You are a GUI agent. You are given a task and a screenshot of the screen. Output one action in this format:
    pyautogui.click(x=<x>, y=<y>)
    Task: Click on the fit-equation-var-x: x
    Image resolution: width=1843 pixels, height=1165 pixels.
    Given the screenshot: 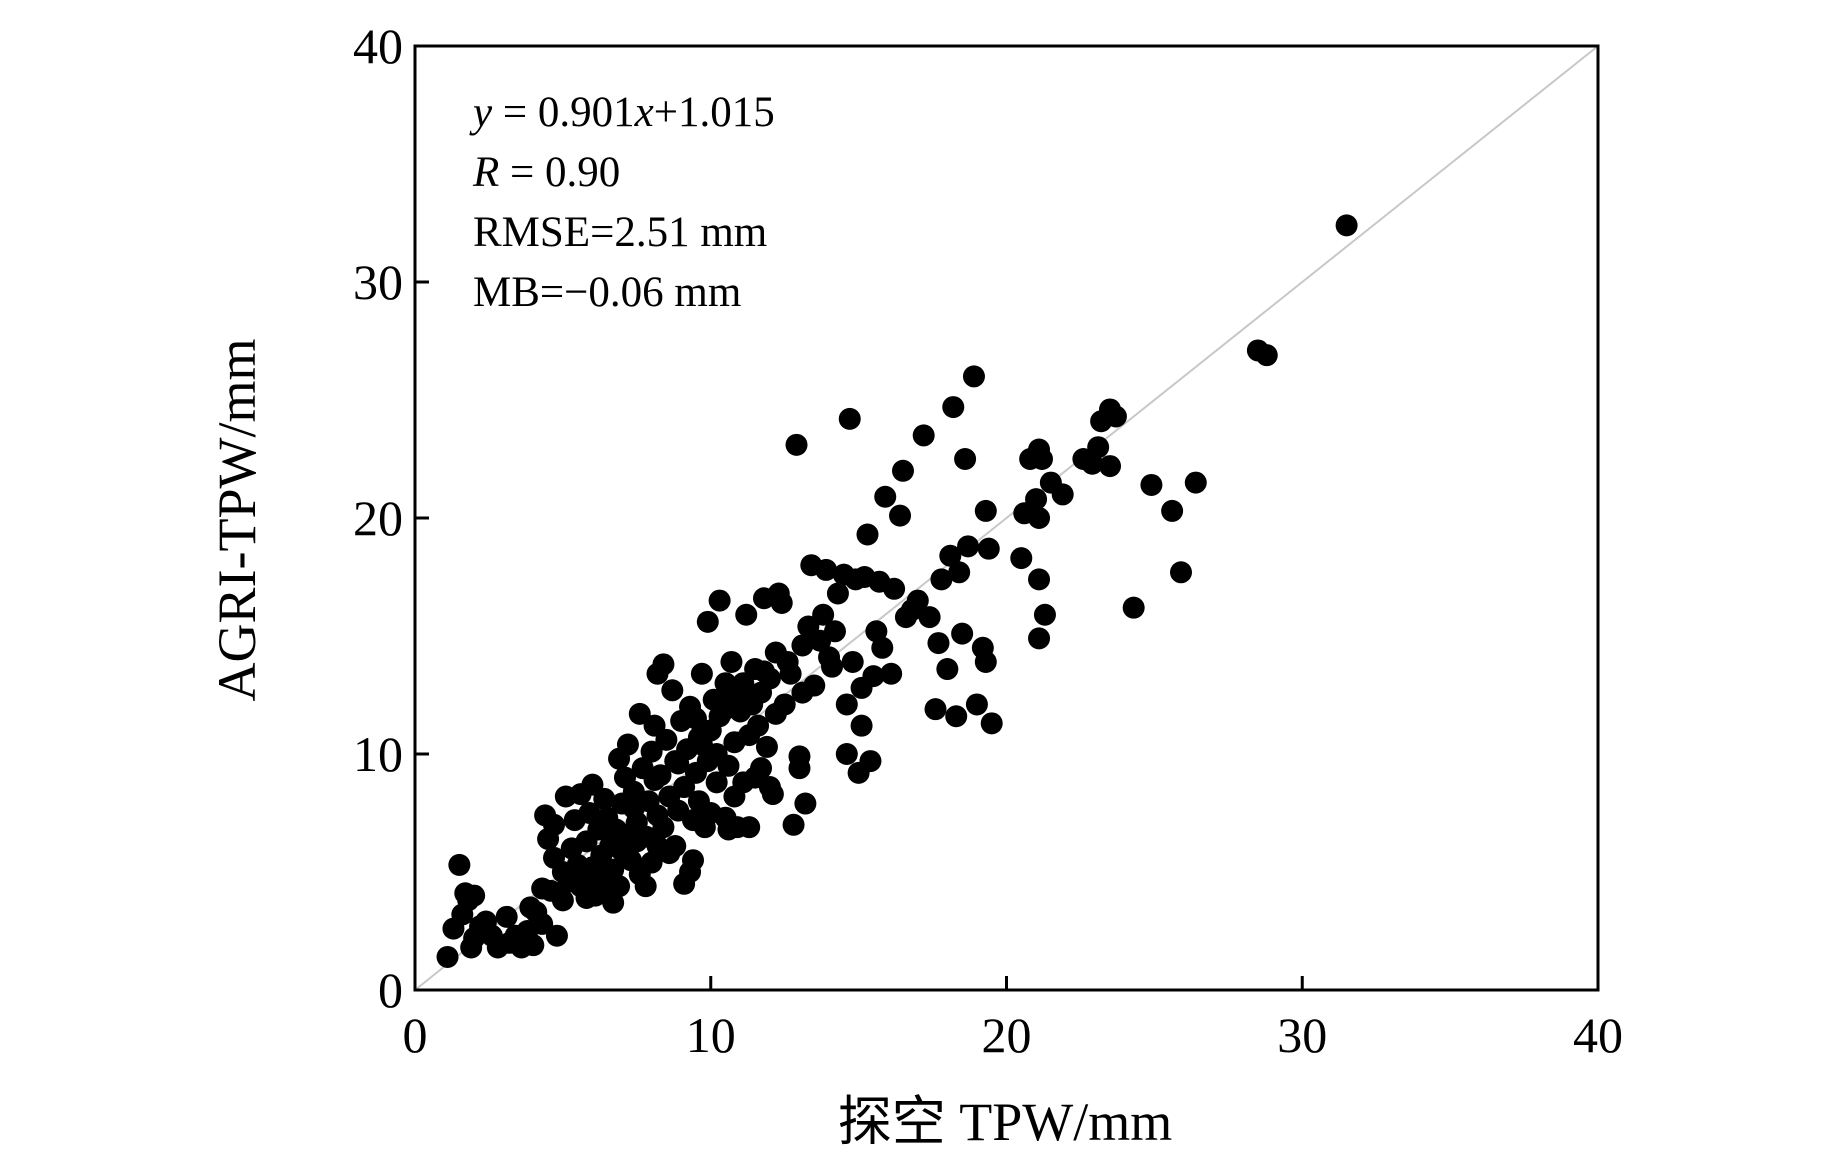 What is the action you would take?
    pyautogui.click(x=644, y=112)
    